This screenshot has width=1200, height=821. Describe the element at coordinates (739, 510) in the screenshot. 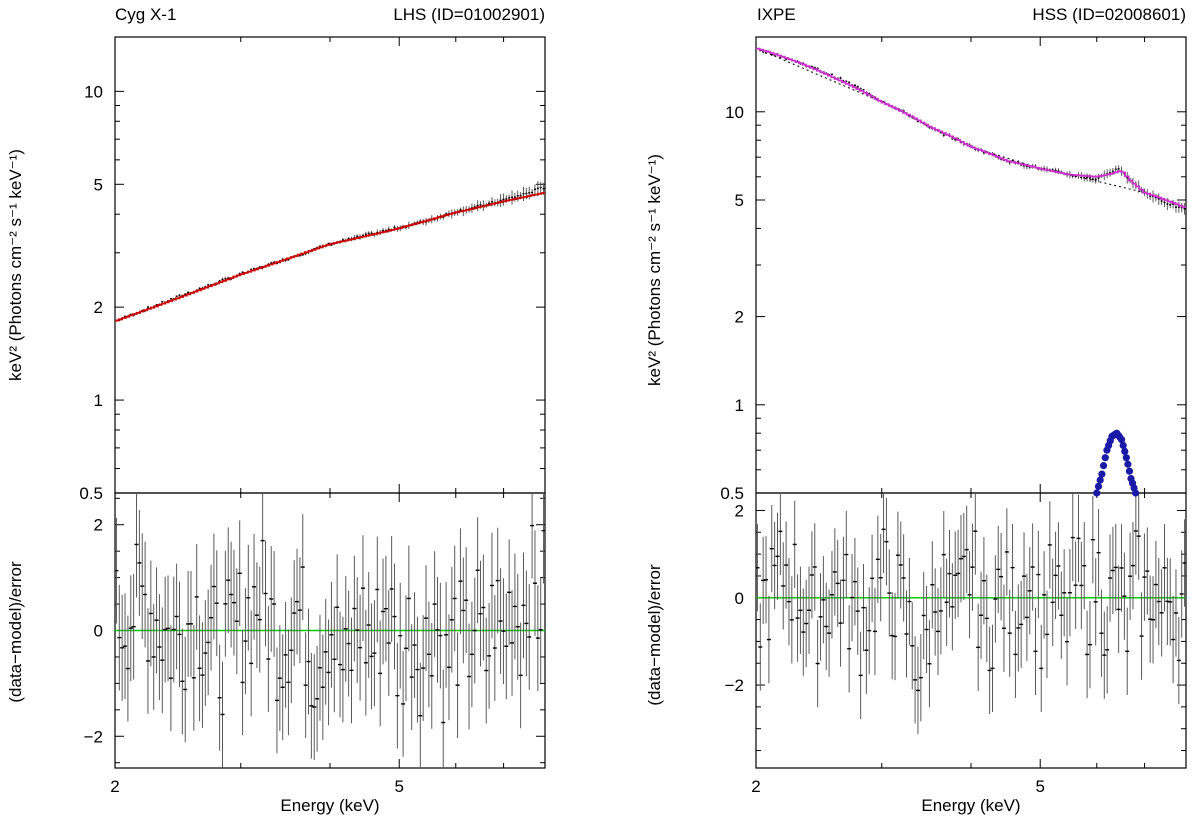

I see `residual-y-tick-label: 2` at that location.